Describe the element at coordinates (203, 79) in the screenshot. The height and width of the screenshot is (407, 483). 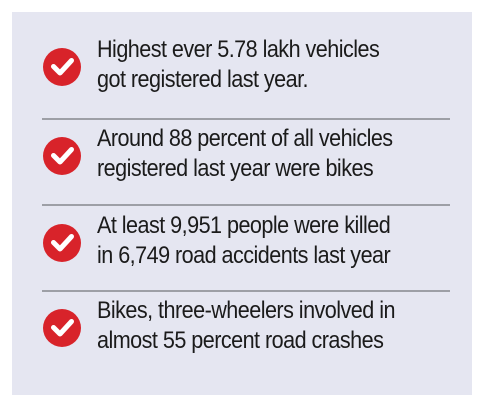
I see `fact-line: got registered last year.` at that location.